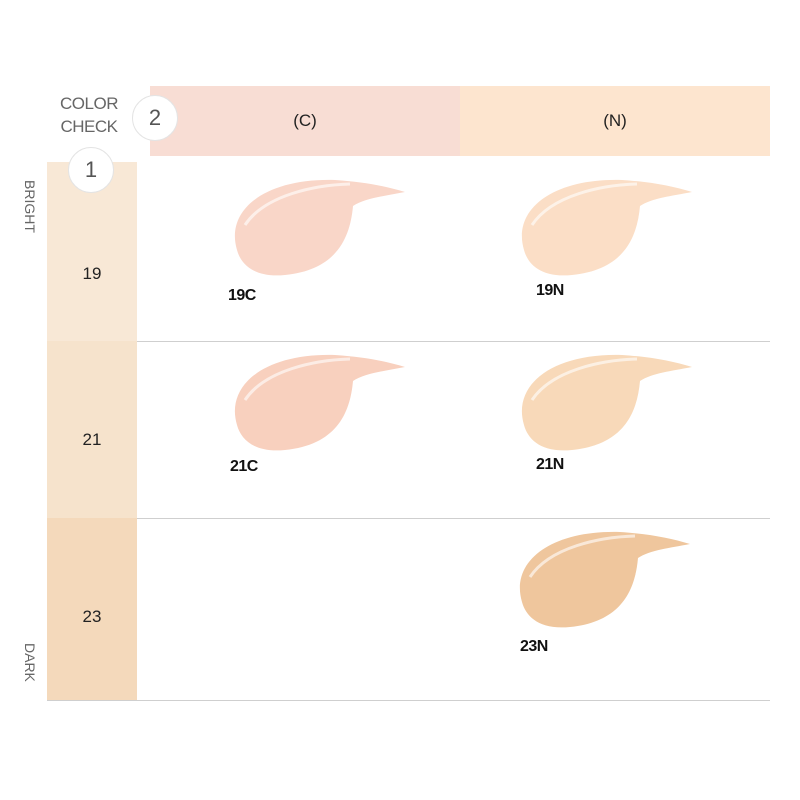 This screenshot has width=800, height=800. I want to click on swatch-label: 21N, so click(550, 464).